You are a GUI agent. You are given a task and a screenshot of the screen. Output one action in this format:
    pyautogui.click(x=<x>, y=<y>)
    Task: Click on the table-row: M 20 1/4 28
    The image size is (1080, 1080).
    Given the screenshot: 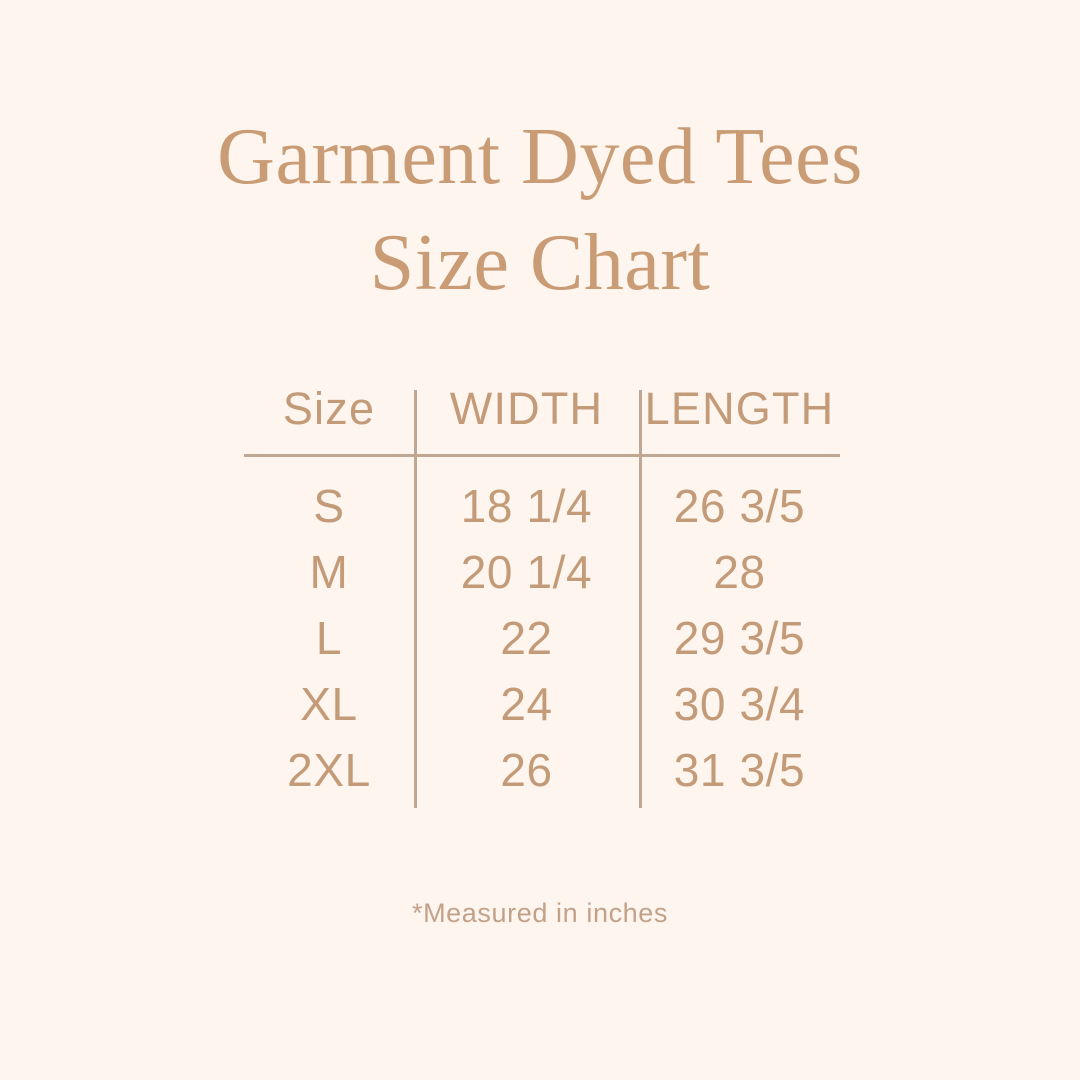 What is the action you would take?
    pyautogui.click(x=542, y=572)
    